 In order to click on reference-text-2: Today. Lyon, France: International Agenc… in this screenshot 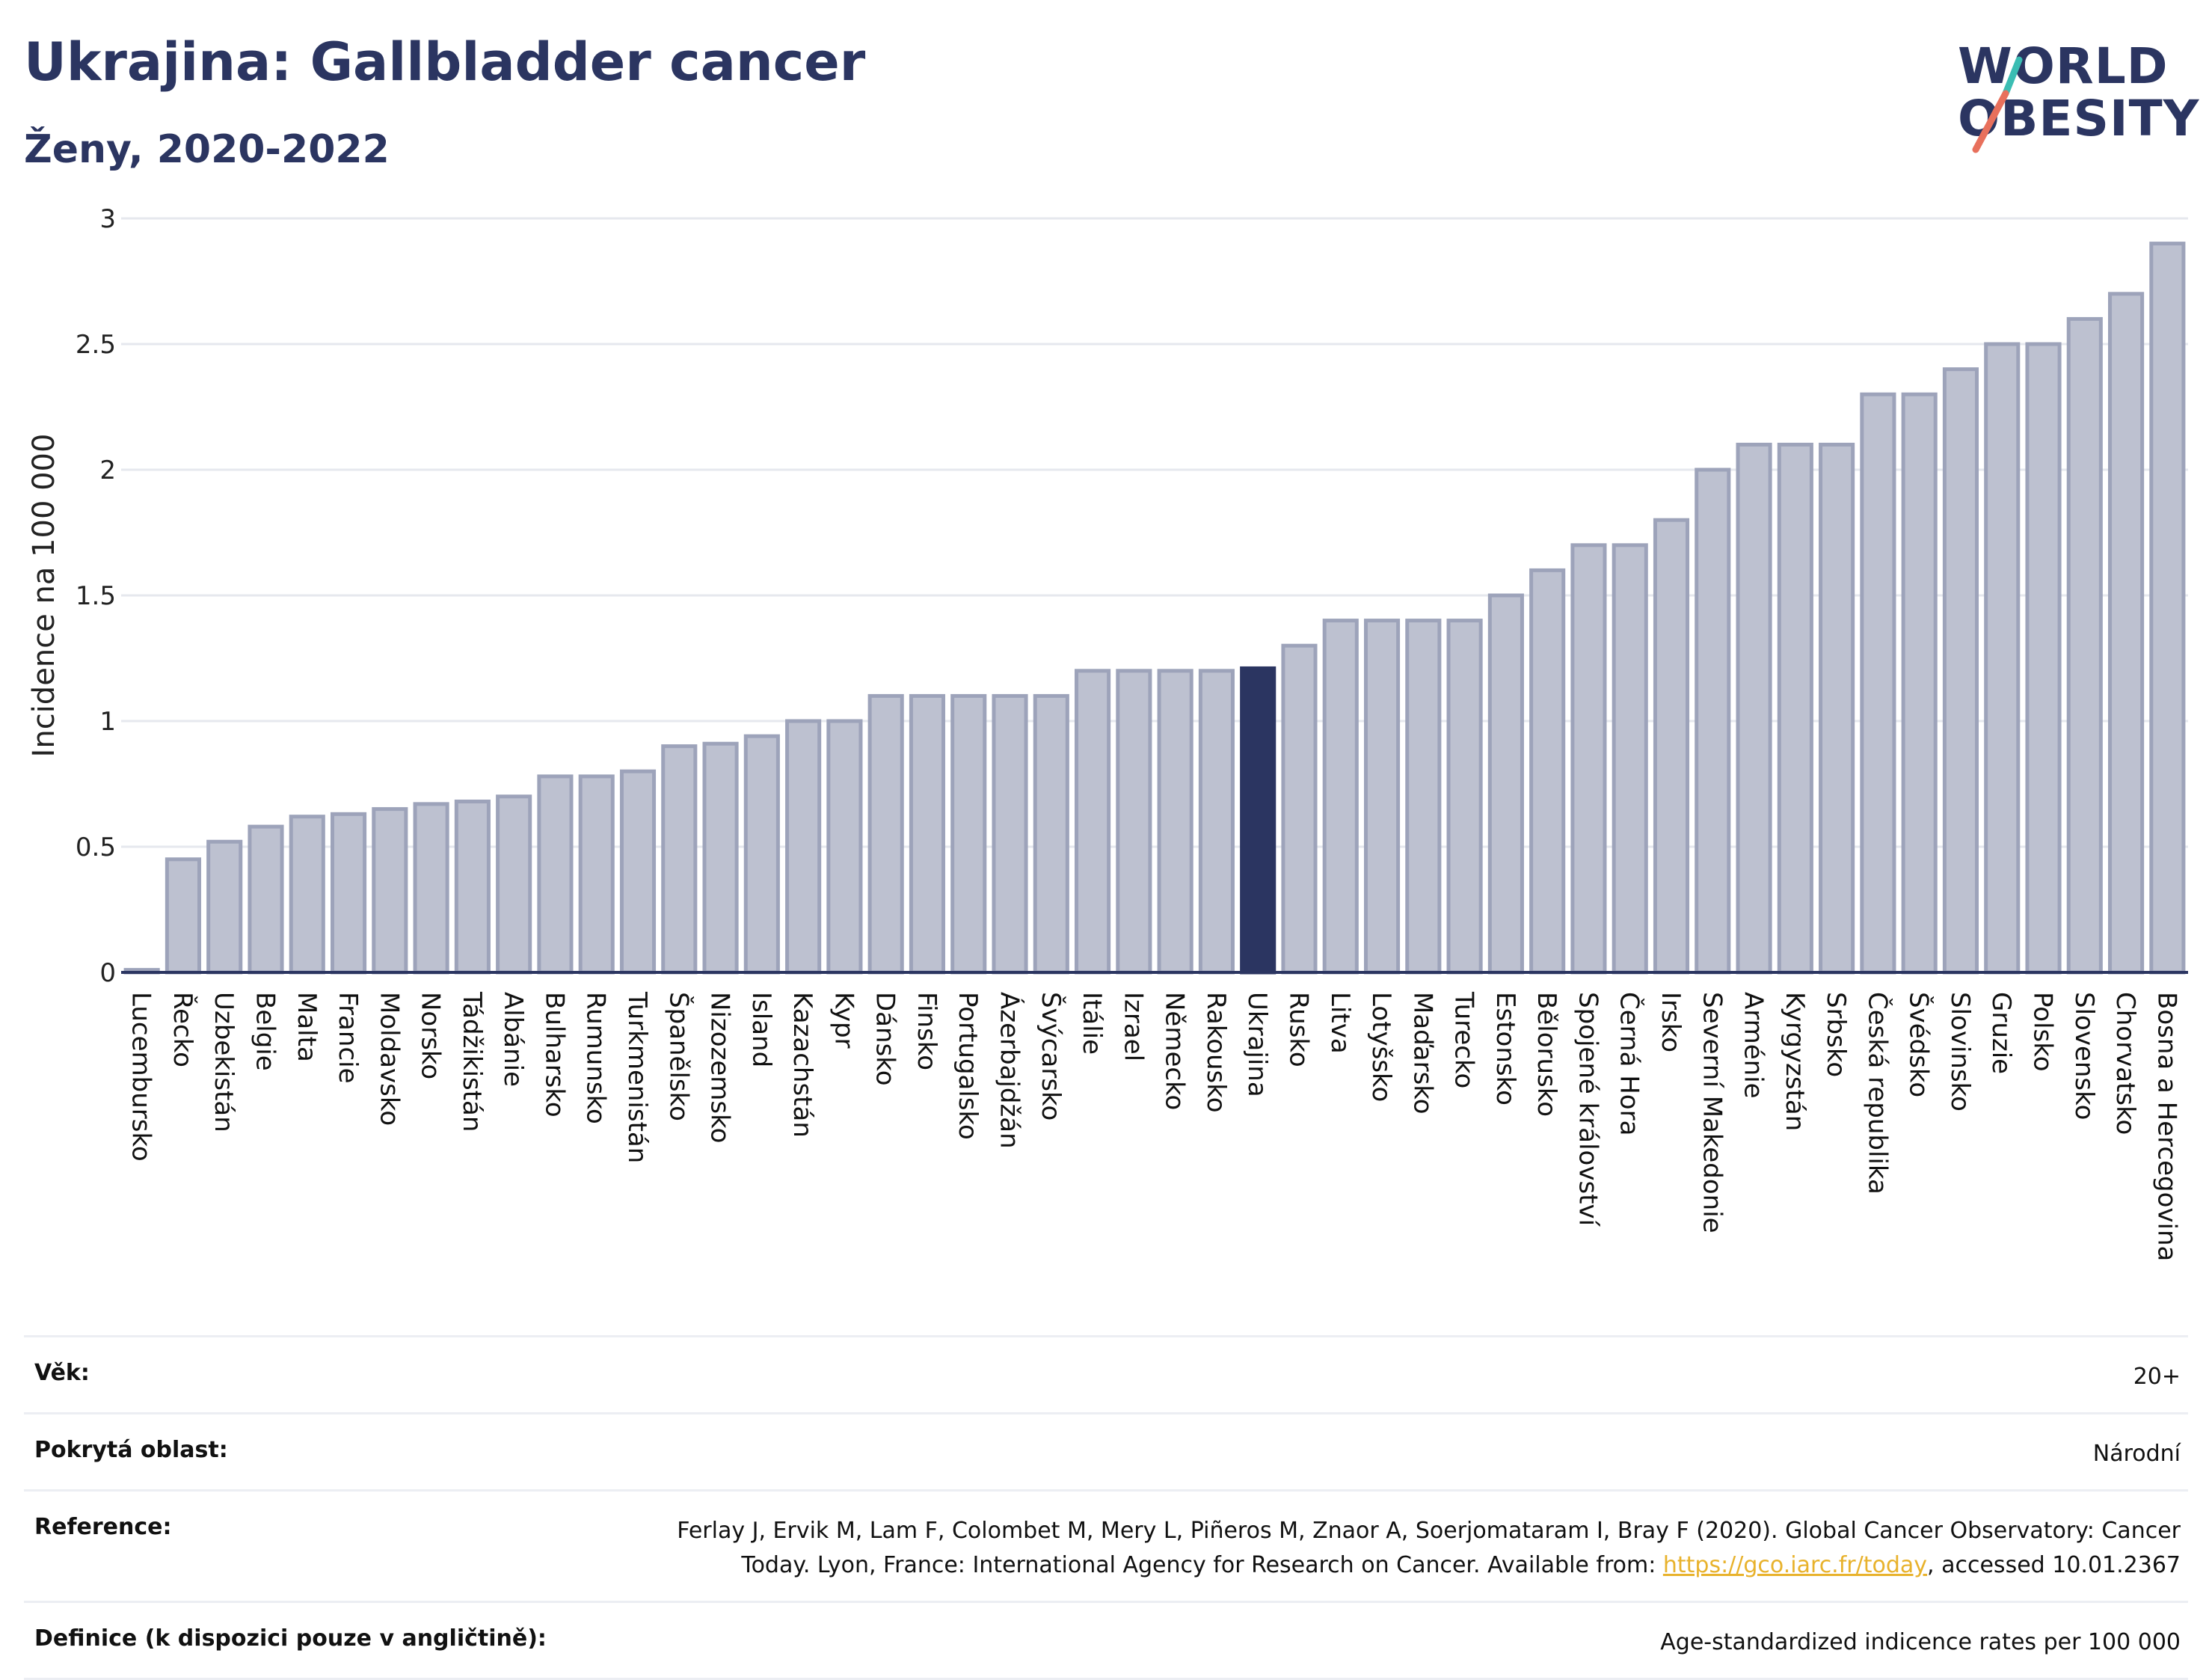, I will do `click(1202, 1565)`.